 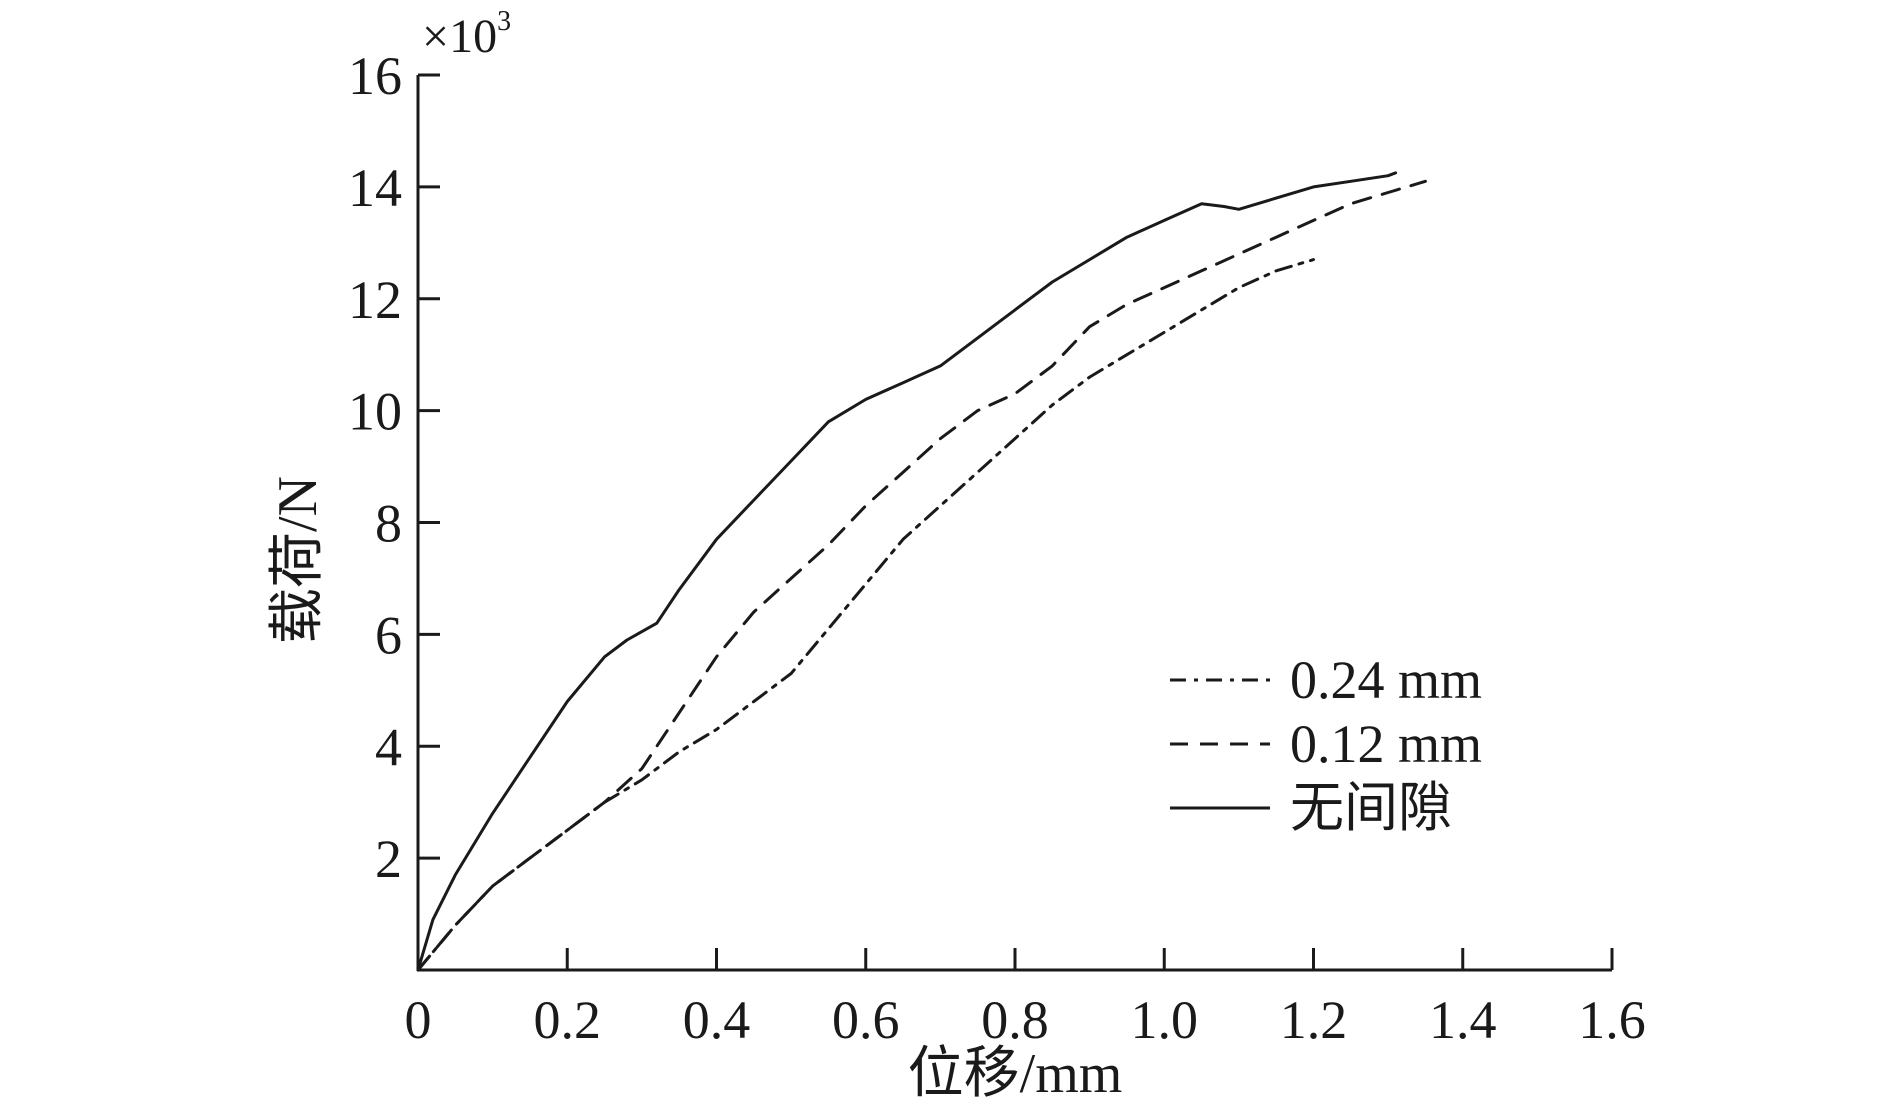 What do you see at coordinates (298, 560) in the screenshot?
I see `y-axis-title: 载荷/N` at bounding box center [298, 560].